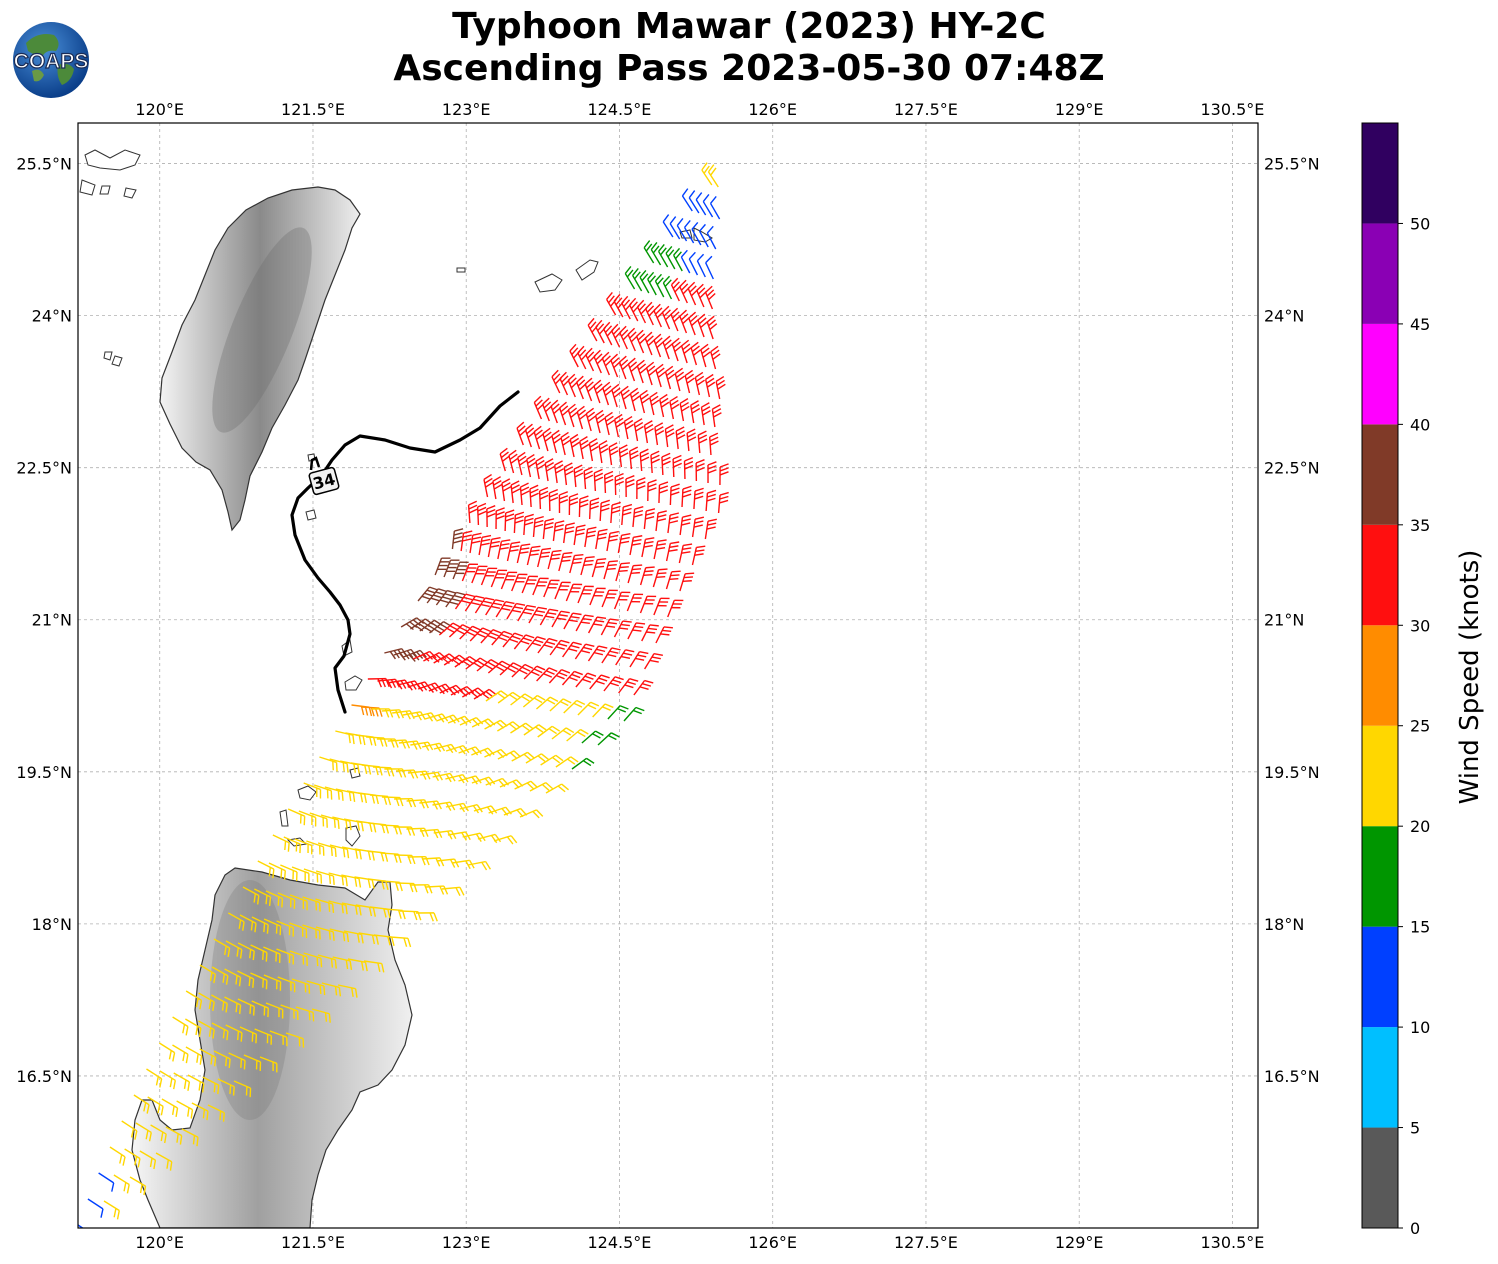  Describe the element at coordinates (749, 68) in the screenshot. I see `chart-subtitle: Ascending Pass 2023-05-30 07:48Z` at that location.